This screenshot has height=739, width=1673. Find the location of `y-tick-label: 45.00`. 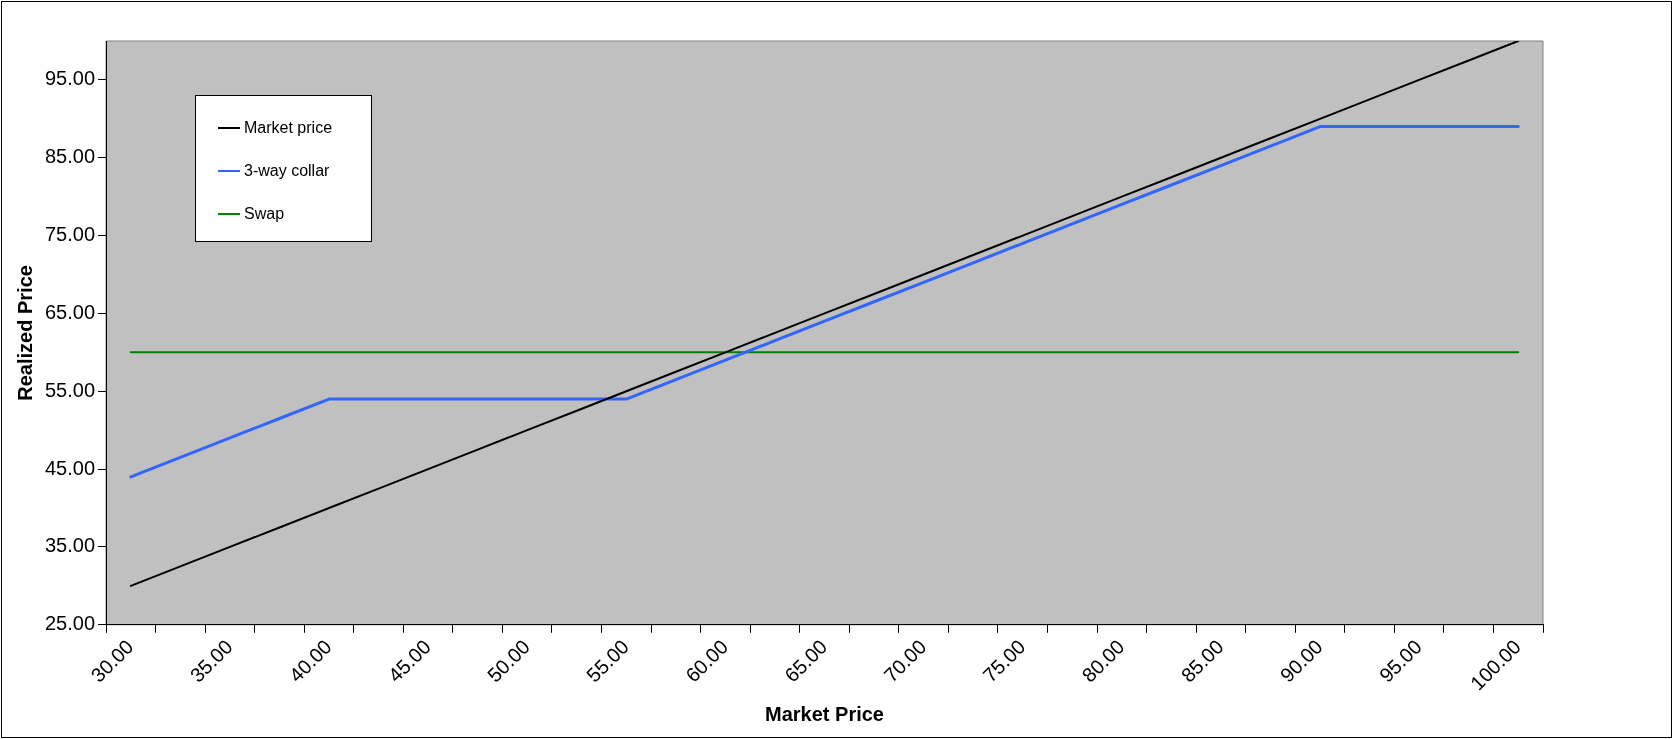

y-tick-label: 45.00 is located at coordinates (70, 467).